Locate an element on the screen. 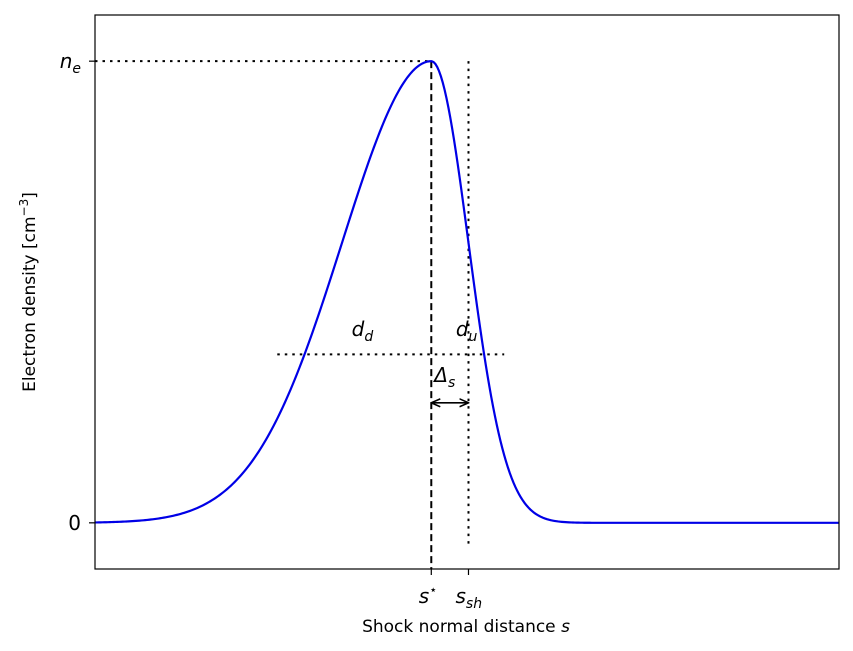 The width and height of the screenshot is (853, 651). x-tick-label: ssh is located at coordinates (468, 598).